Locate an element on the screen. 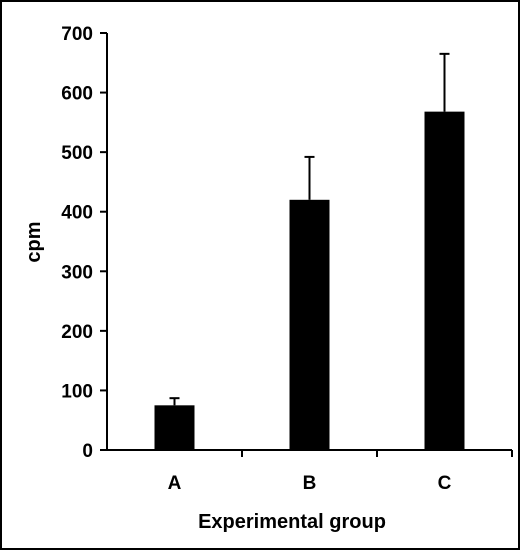  y-tick-label: 100 is located at coordinates (77, 391).